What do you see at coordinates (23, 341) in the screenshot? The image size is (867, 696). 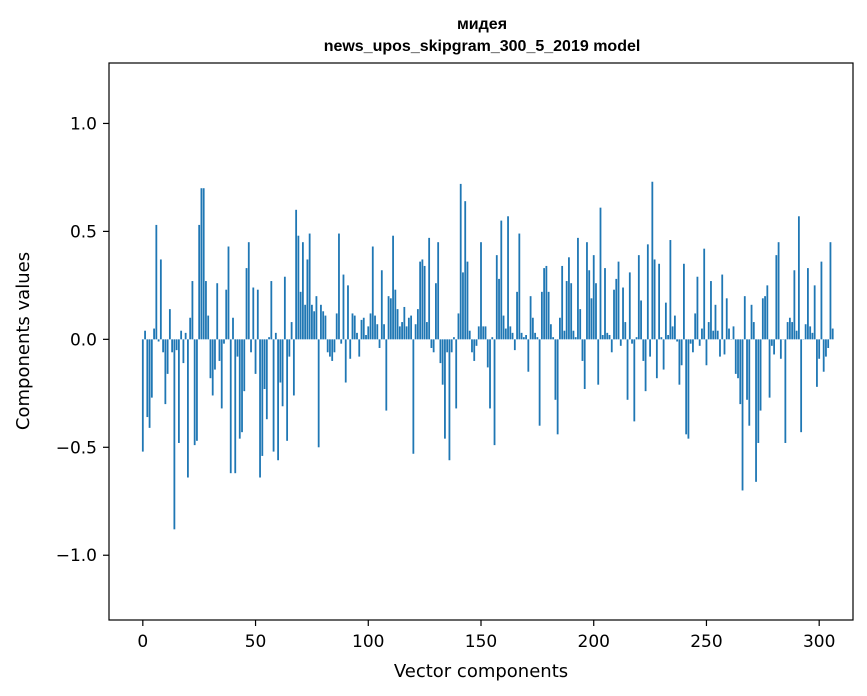 I see `y-axis-label: Components values` at bounding box center [23, 341].